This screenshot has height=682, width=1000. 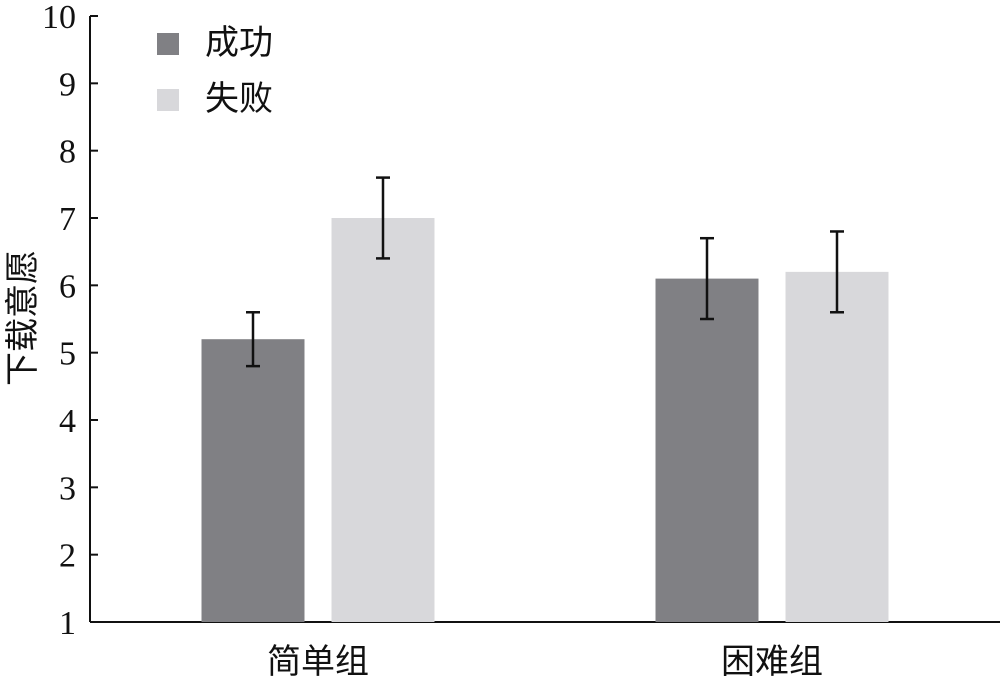 What do you see at coordinates (545, 651) in the screenshot?
I see `x-axis: 简单组 困难组` at bounding box center [545, 651].